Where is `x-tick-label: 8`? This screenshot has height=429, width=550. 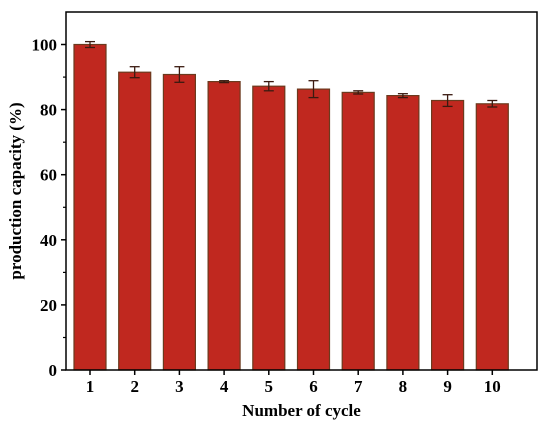 x-tick-label: 8 is located at coordinates (403, 386).